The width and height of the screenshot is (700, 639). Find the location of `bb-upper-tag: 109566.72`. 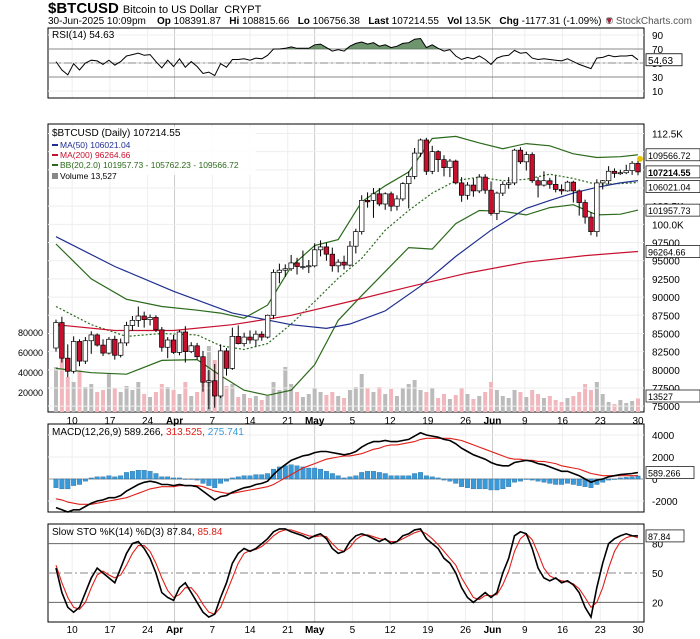

bb-upper-tag: 109566.72 is located at coordinates (669, 156).